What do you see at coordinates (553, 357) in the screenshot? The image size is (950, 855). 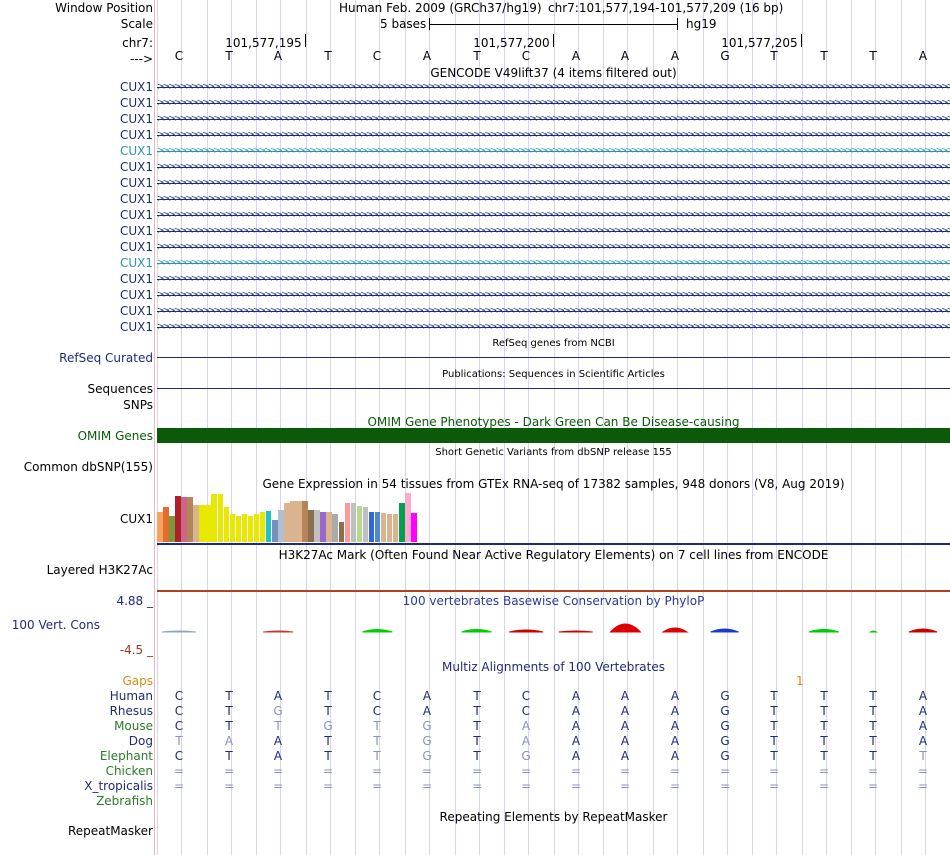 I see `refseq-feature` at bounding box center [553, 357].